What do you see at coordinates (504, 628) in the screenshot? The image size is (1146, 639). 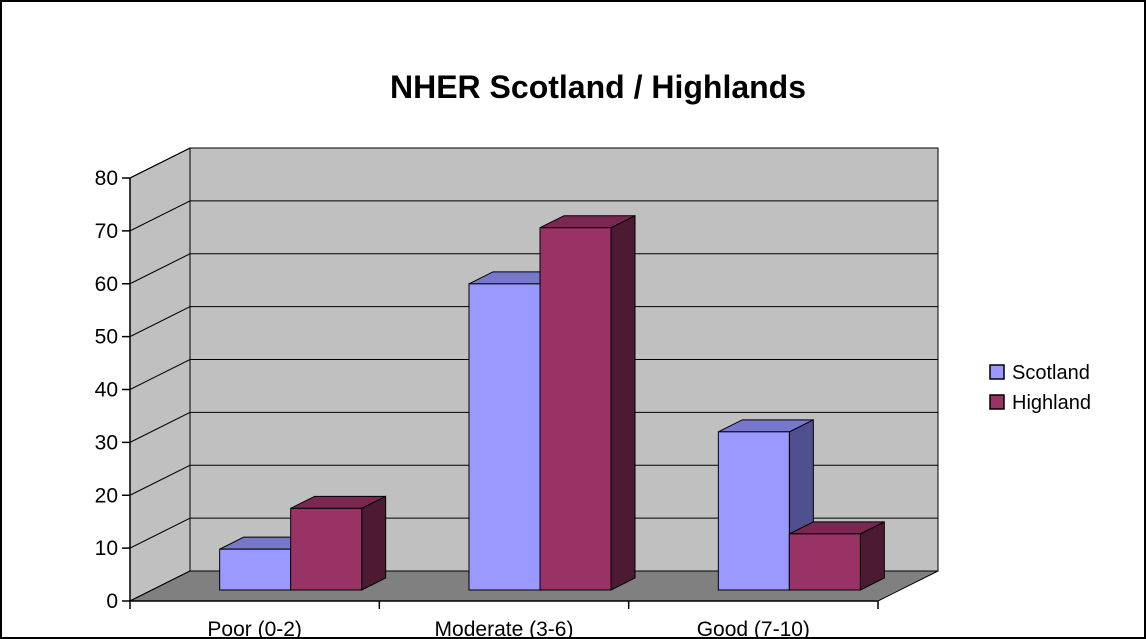 I see `x-tick-label: Moderate (3-6)` at bounding box center [504, 628].